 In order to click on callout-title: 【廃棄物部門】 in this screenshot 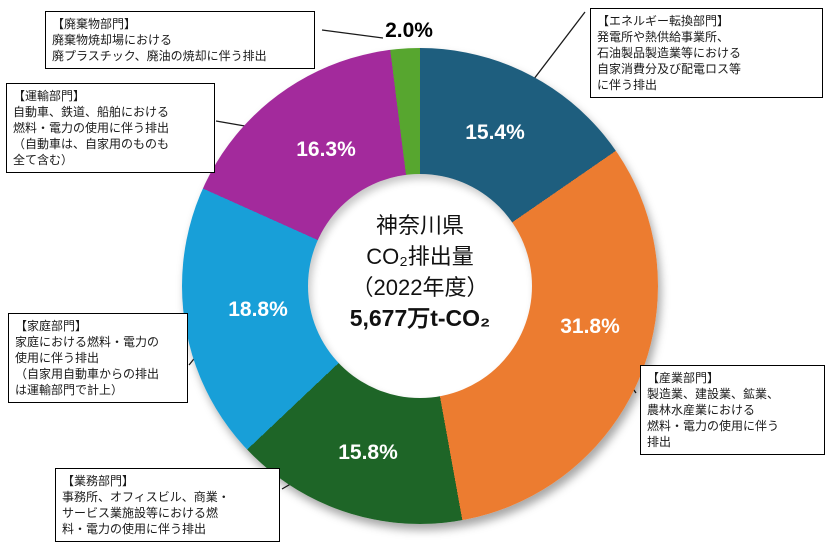, I will do `click(94, 24)`.